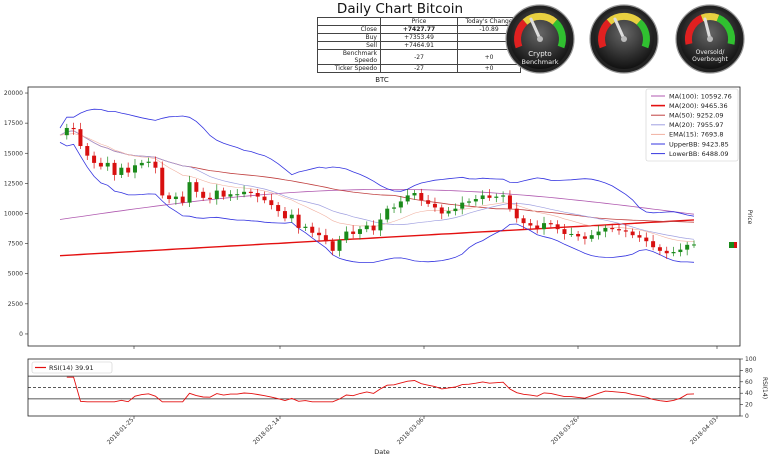  I want to click on legend-entry-ma100: MA(100): 10592.76, so click(700, 96).